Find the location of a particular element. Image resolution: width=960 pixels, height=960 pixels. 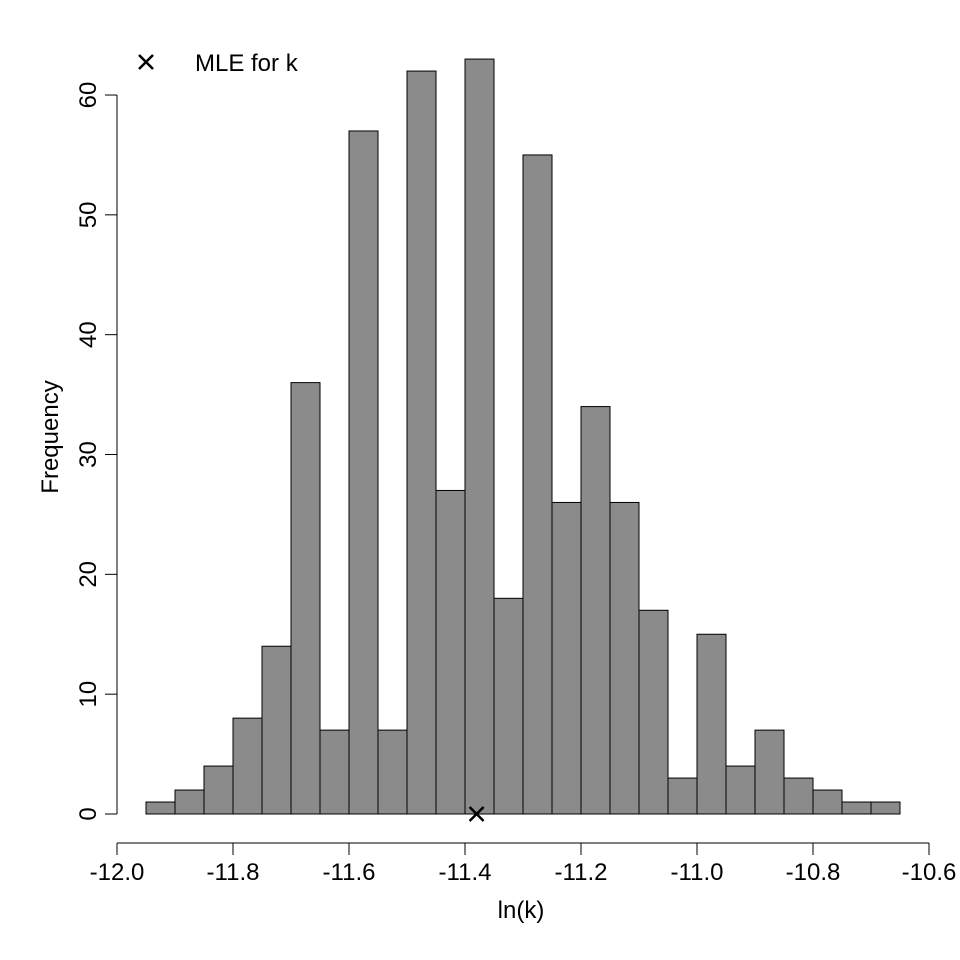

legend-x-marker is located at coordinates (146, 62).